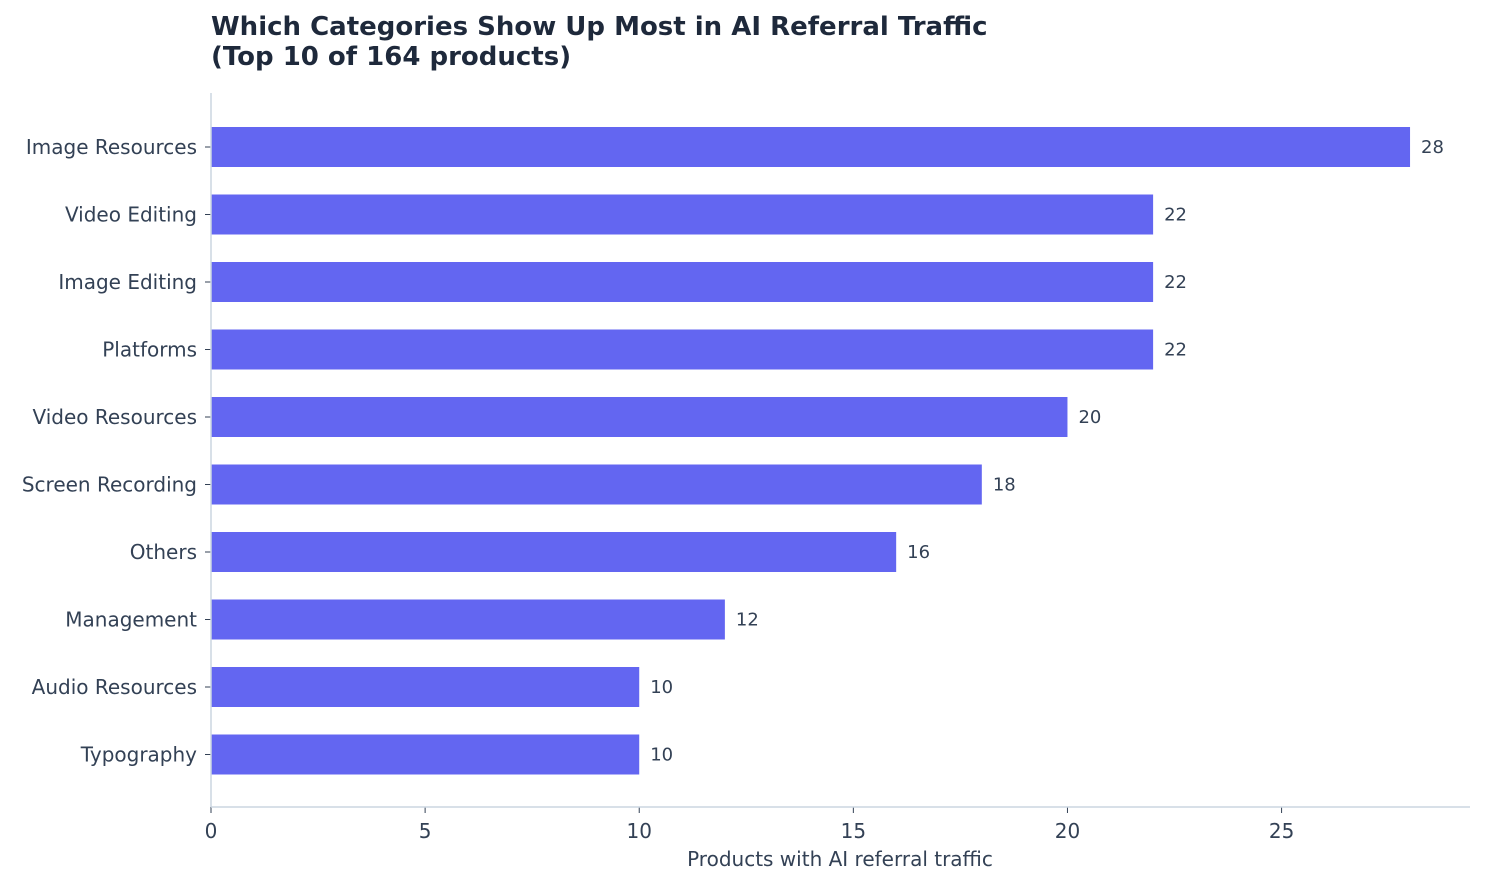  I want to click on value-label-4: 20, so click(1089, 417).